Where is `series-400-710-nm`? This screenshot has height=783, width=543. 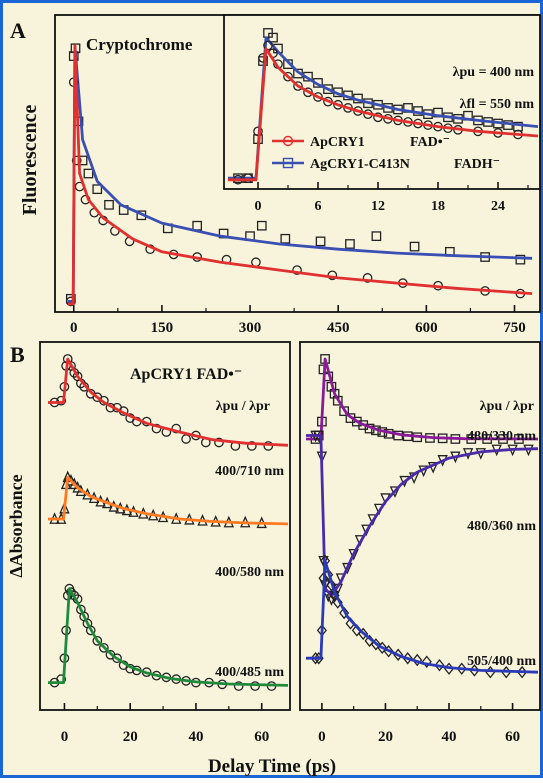
series-400-710-nm is located at coordinates (168, 402).